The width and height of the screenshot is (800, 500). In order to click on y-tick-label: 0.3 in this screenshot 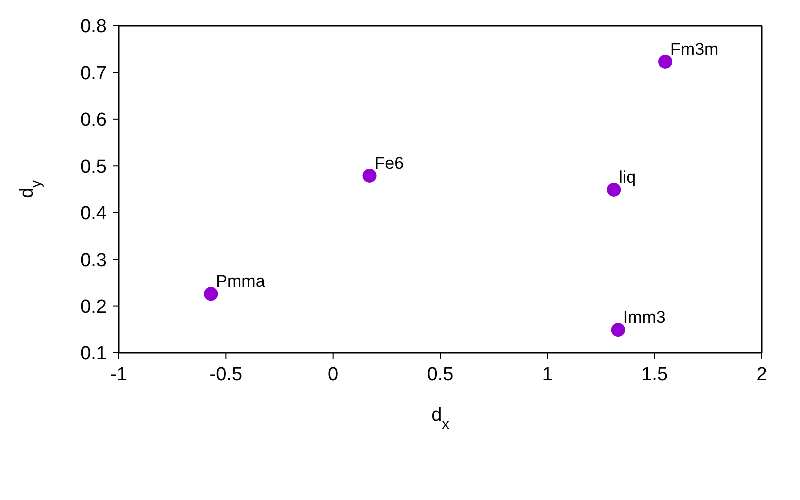, I will do `click(93, 261)`.